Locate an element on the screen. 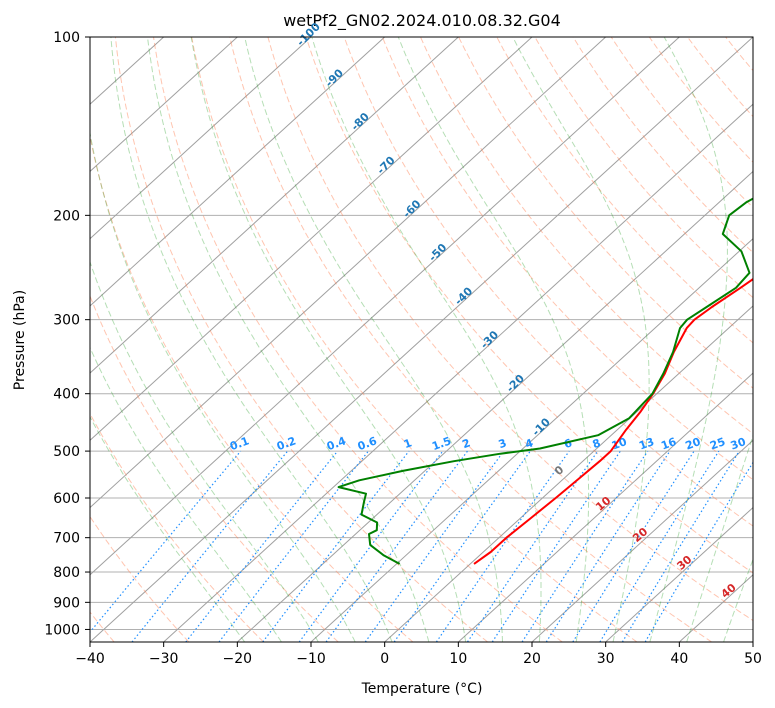  isotherm-value-label: -10 is located at coordinates (541, 426).